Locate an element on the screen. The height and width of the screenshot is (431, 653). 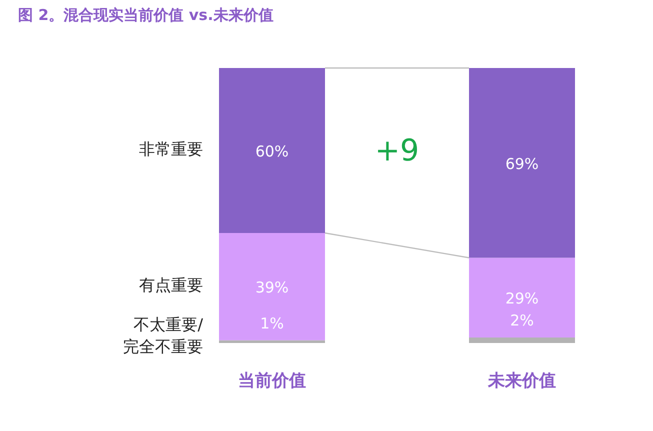
x-tick-label: 当前价值 is located at coordinates (272, 381).